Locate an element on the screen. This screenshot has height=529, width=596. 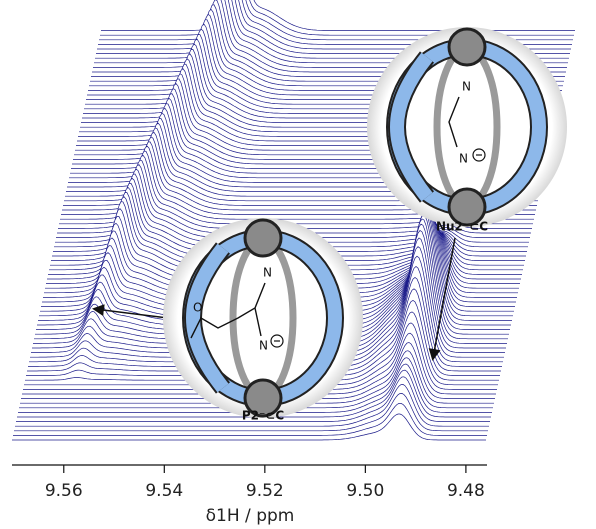
inset-nu: N N Nu2⁻⊂C is located at coordinates (467, 130).